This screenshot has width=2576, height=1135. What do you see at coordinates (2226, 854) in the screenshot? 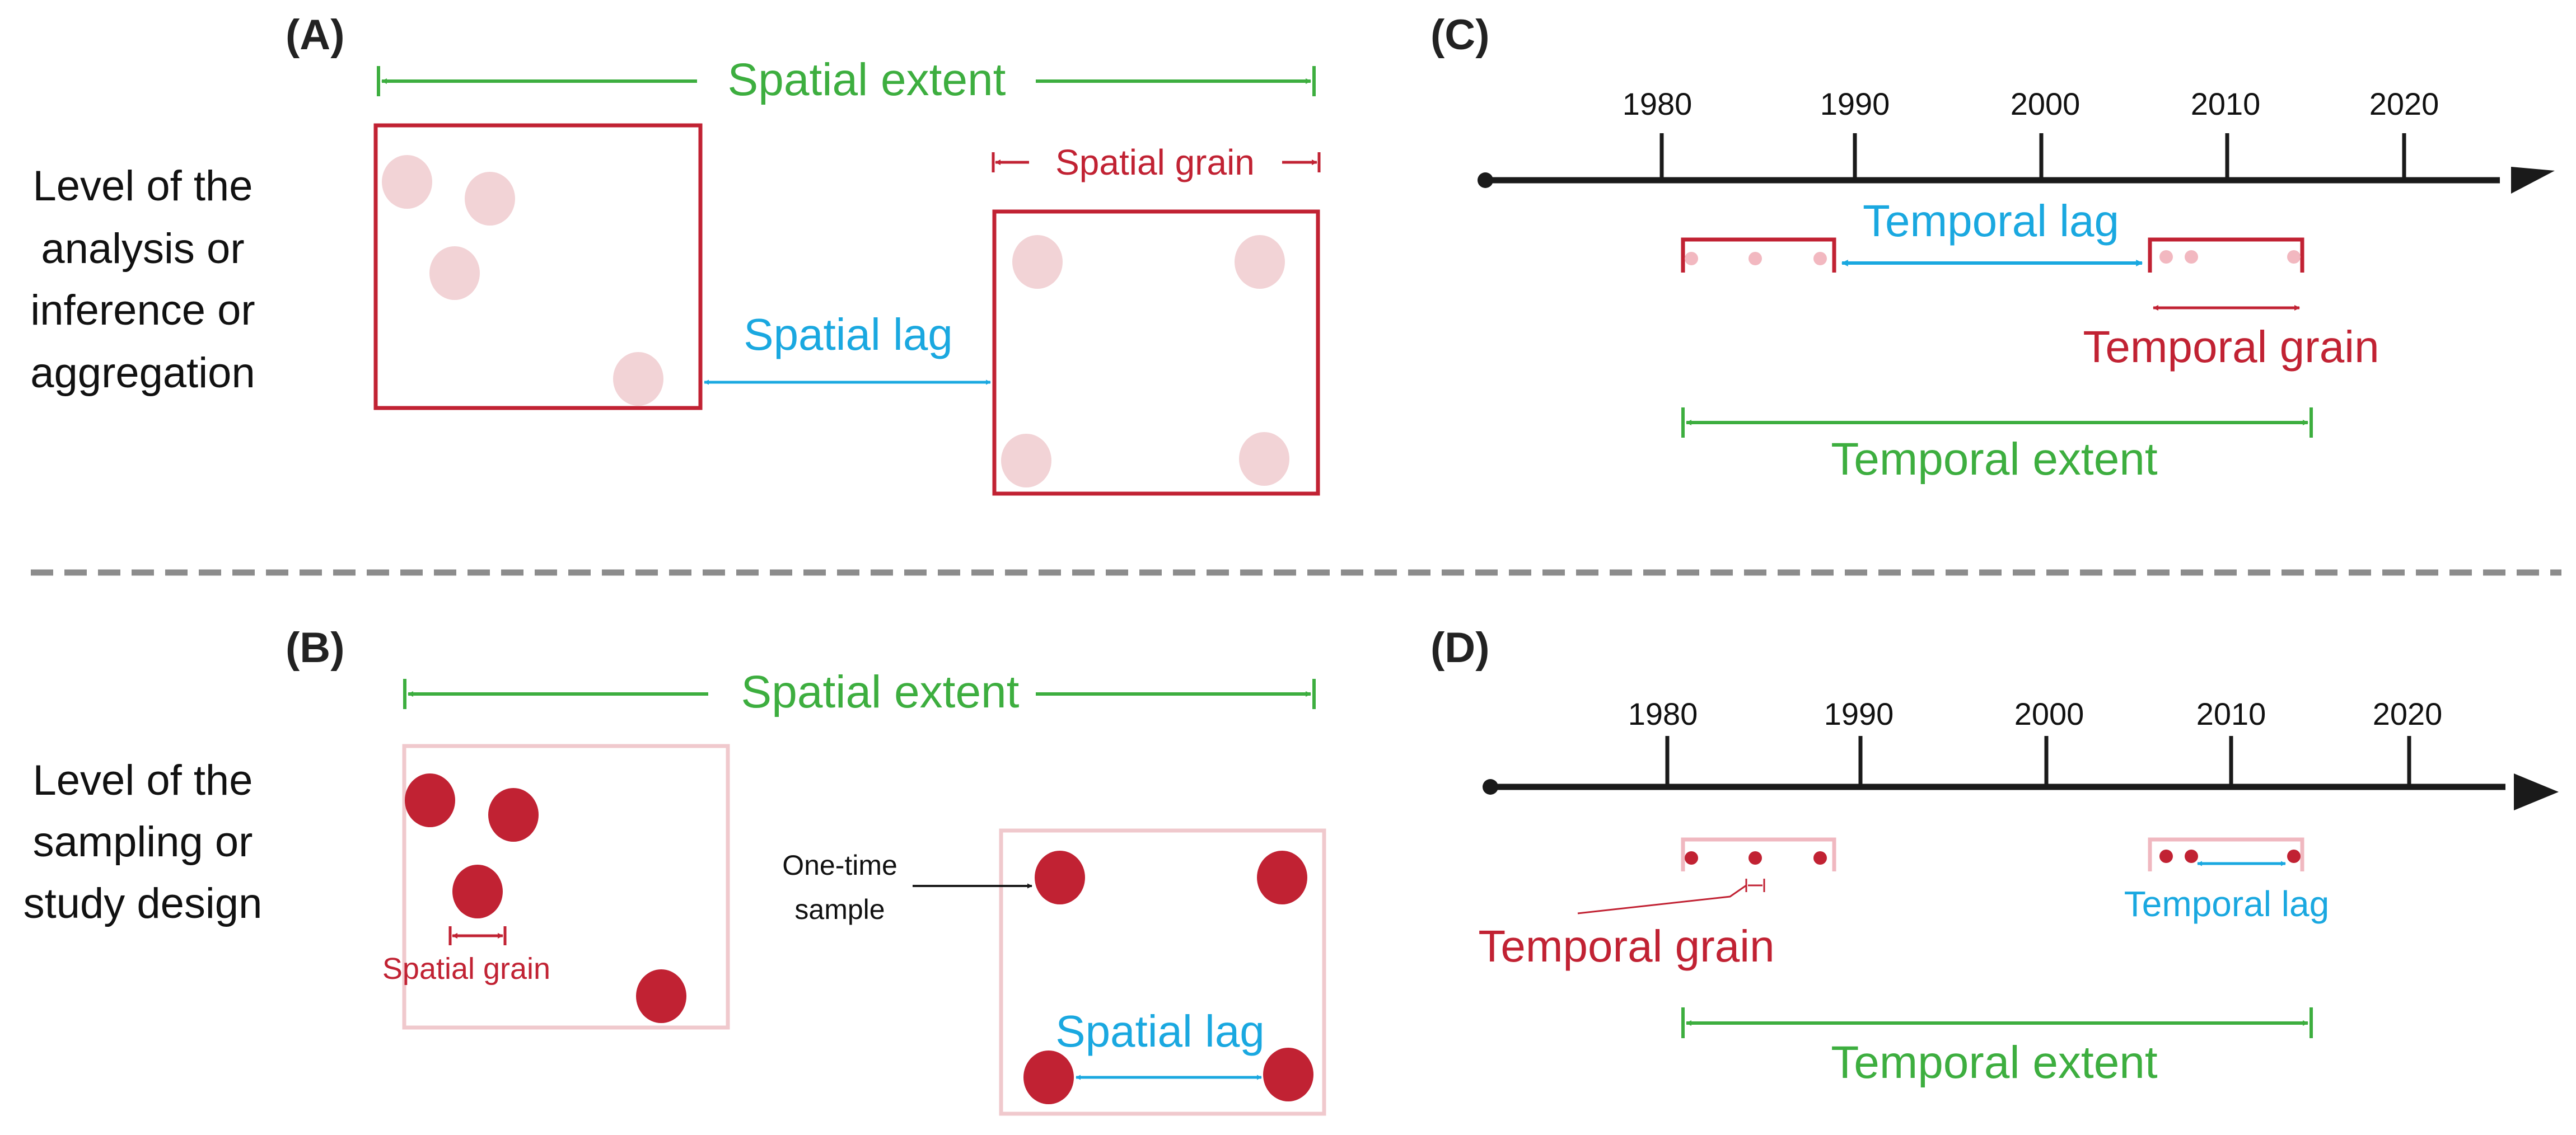
I see `sampling-window-right` at bounding box center [2226, 854].